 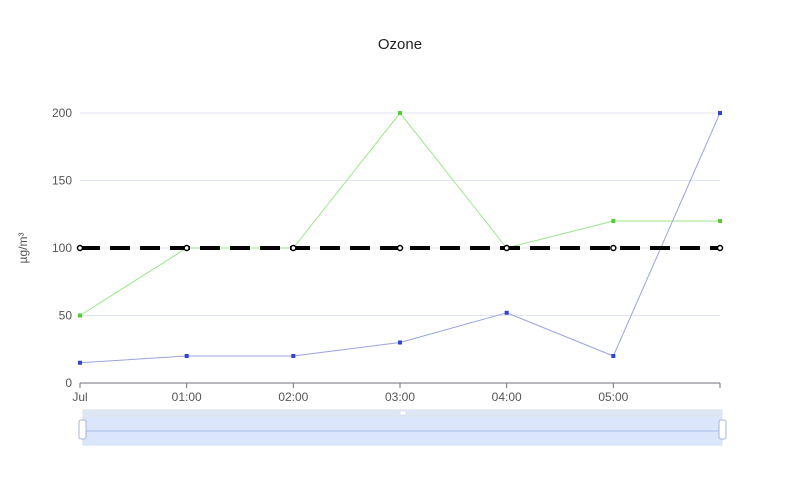 What do you see at coordinates (79, 397) in the screenshot?
I see `x-tick-label: Jul` at bounding box center [79, 397].